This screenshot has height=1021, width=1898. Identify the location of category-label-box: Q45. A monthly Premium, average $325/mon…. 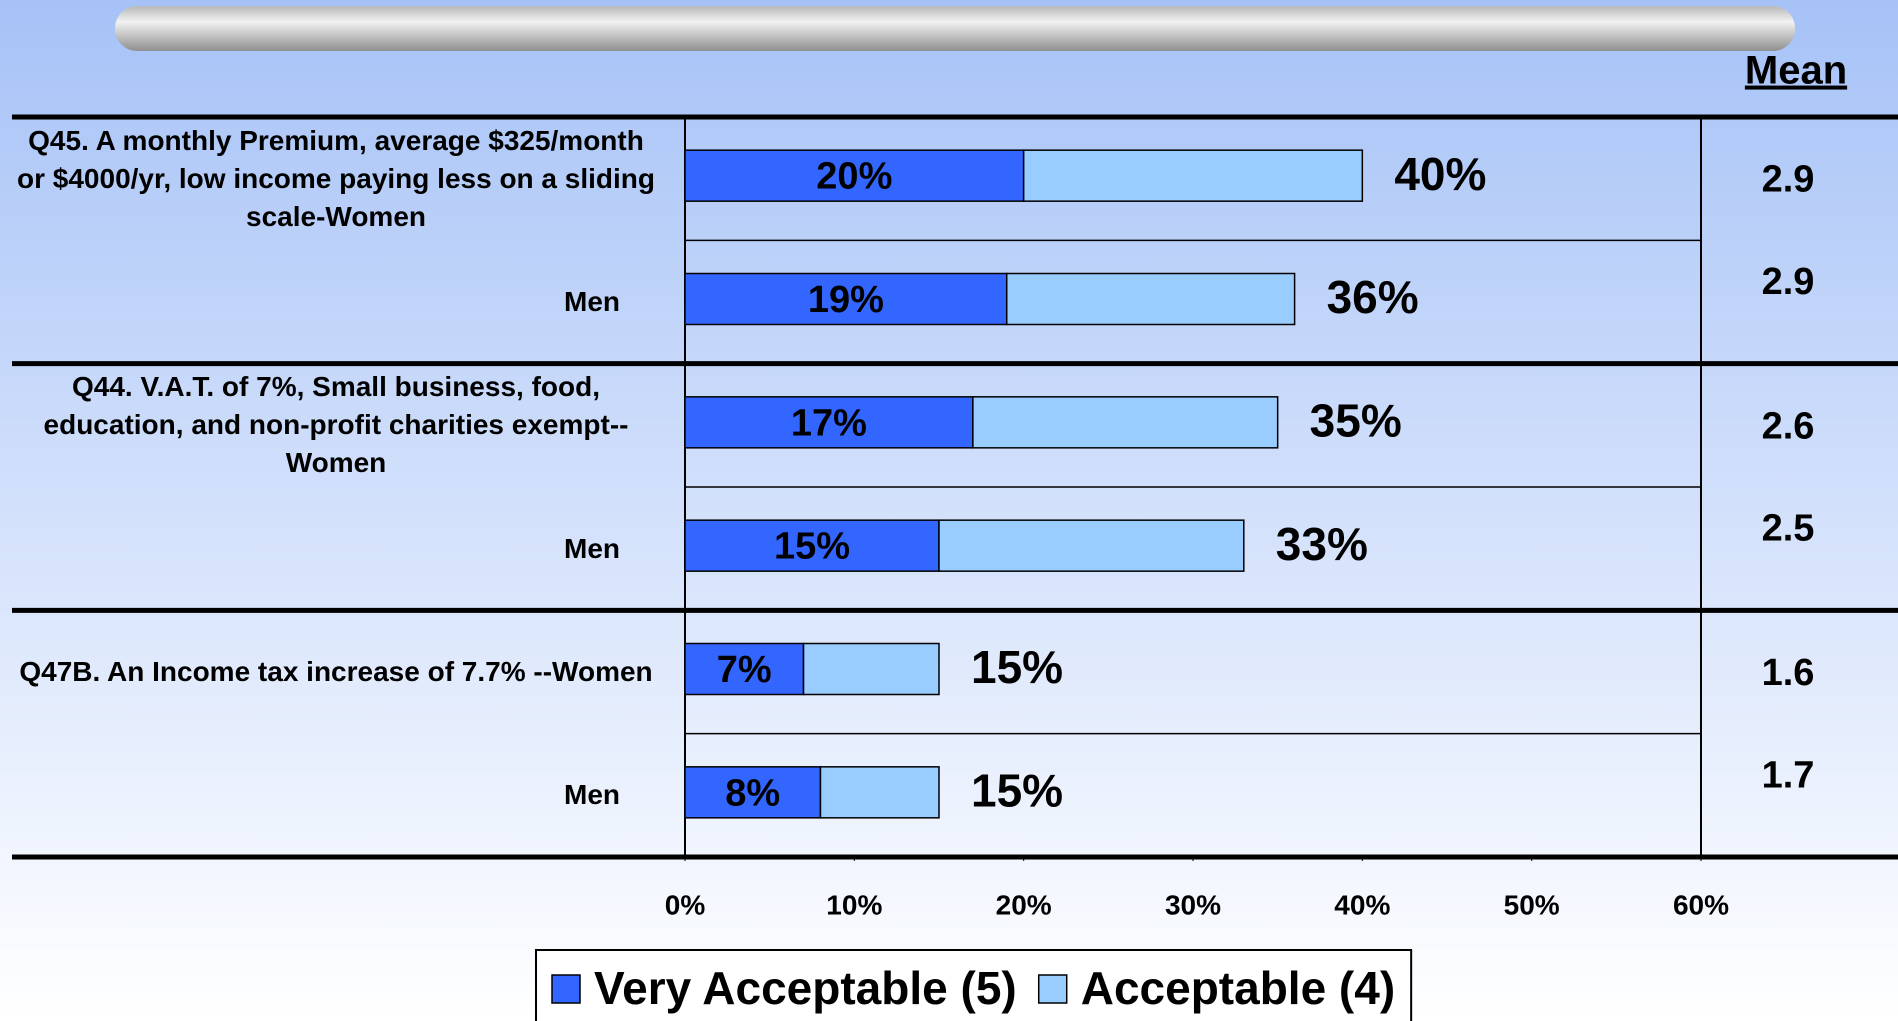
(336, 178).